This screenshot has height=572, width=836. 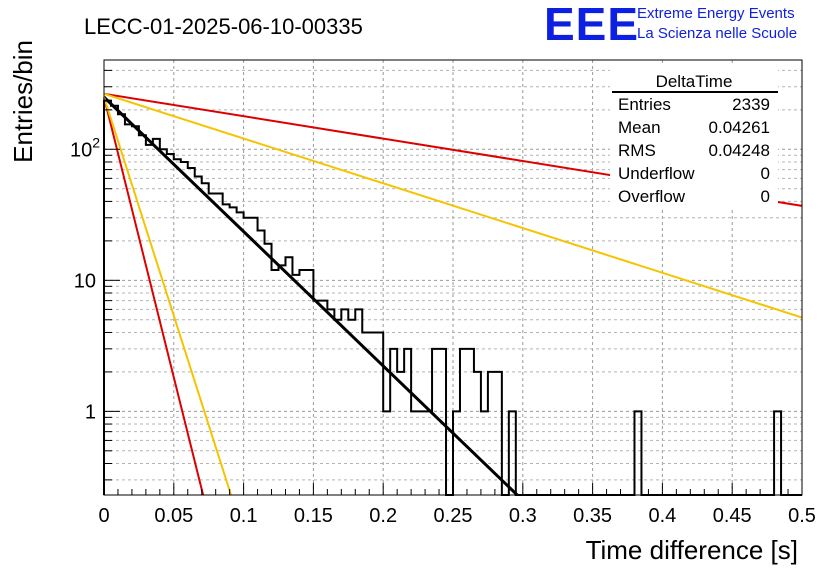 I want to click on stats-row-value: 0.04248, so click(x=739, y=150).